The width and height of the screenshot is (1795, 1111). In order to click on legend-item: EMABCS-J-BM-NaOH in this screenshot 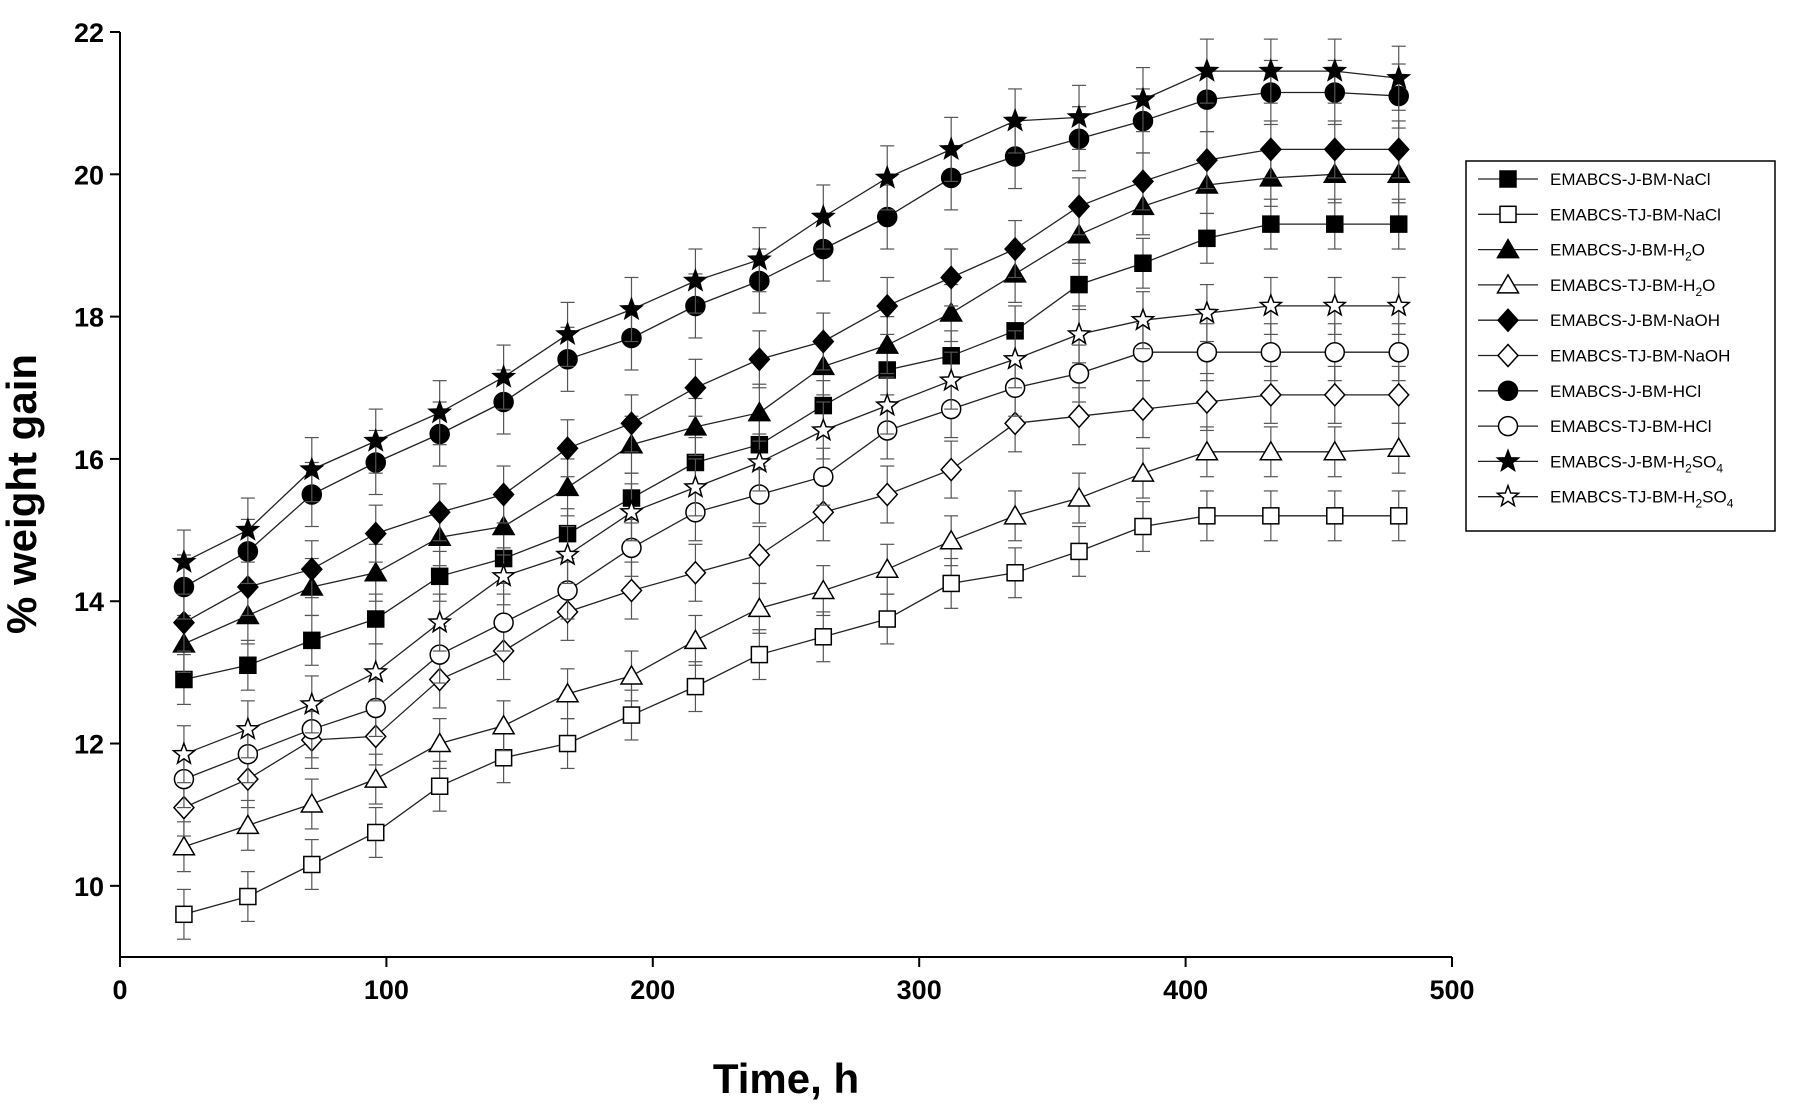, I will do `click(1599, 320)`.